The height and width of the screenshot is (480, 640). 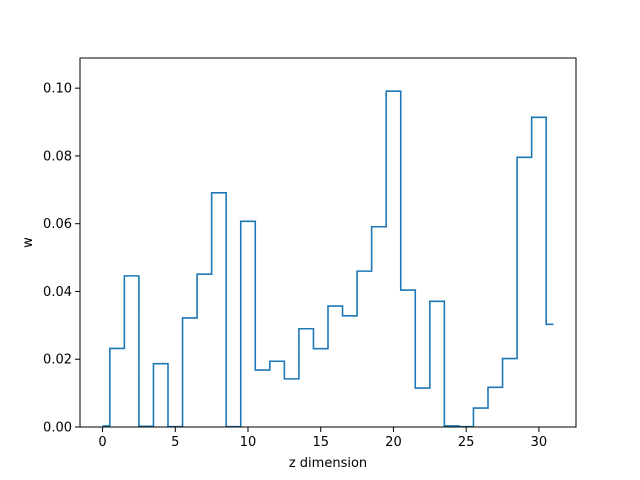 I want to click on x-tick-label: 5, so click(x=175, y=442).